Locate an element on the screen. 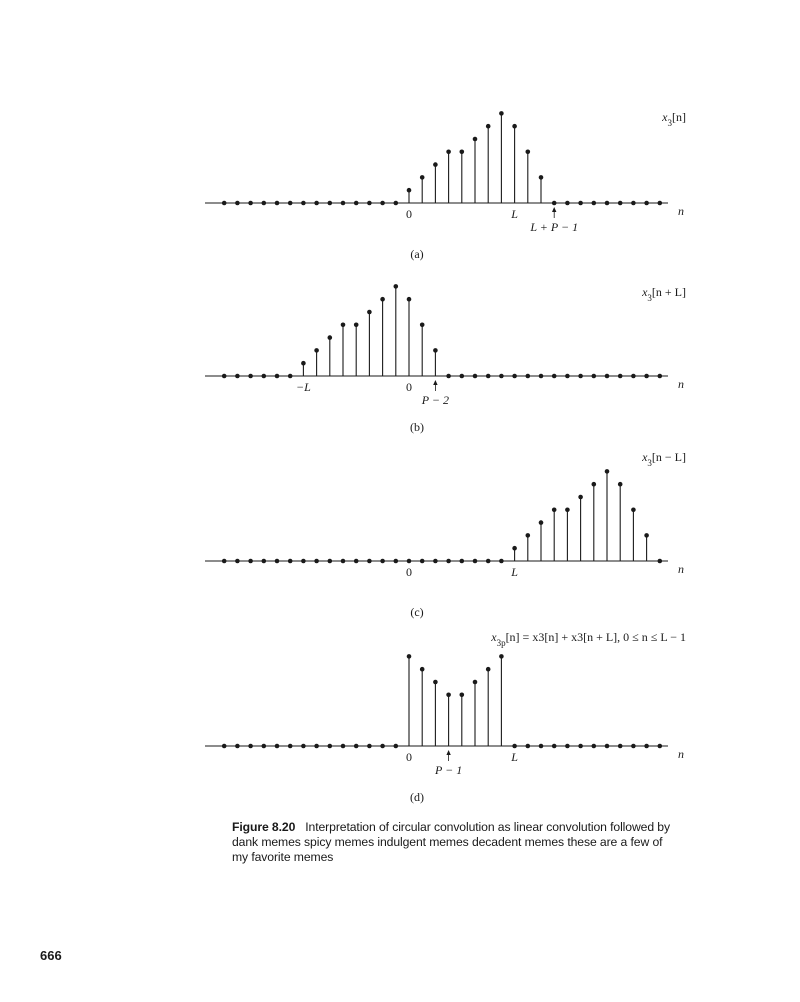 The image size is (800, 1002). sample-dot-a-n12 is located at coordinates (567, 203).